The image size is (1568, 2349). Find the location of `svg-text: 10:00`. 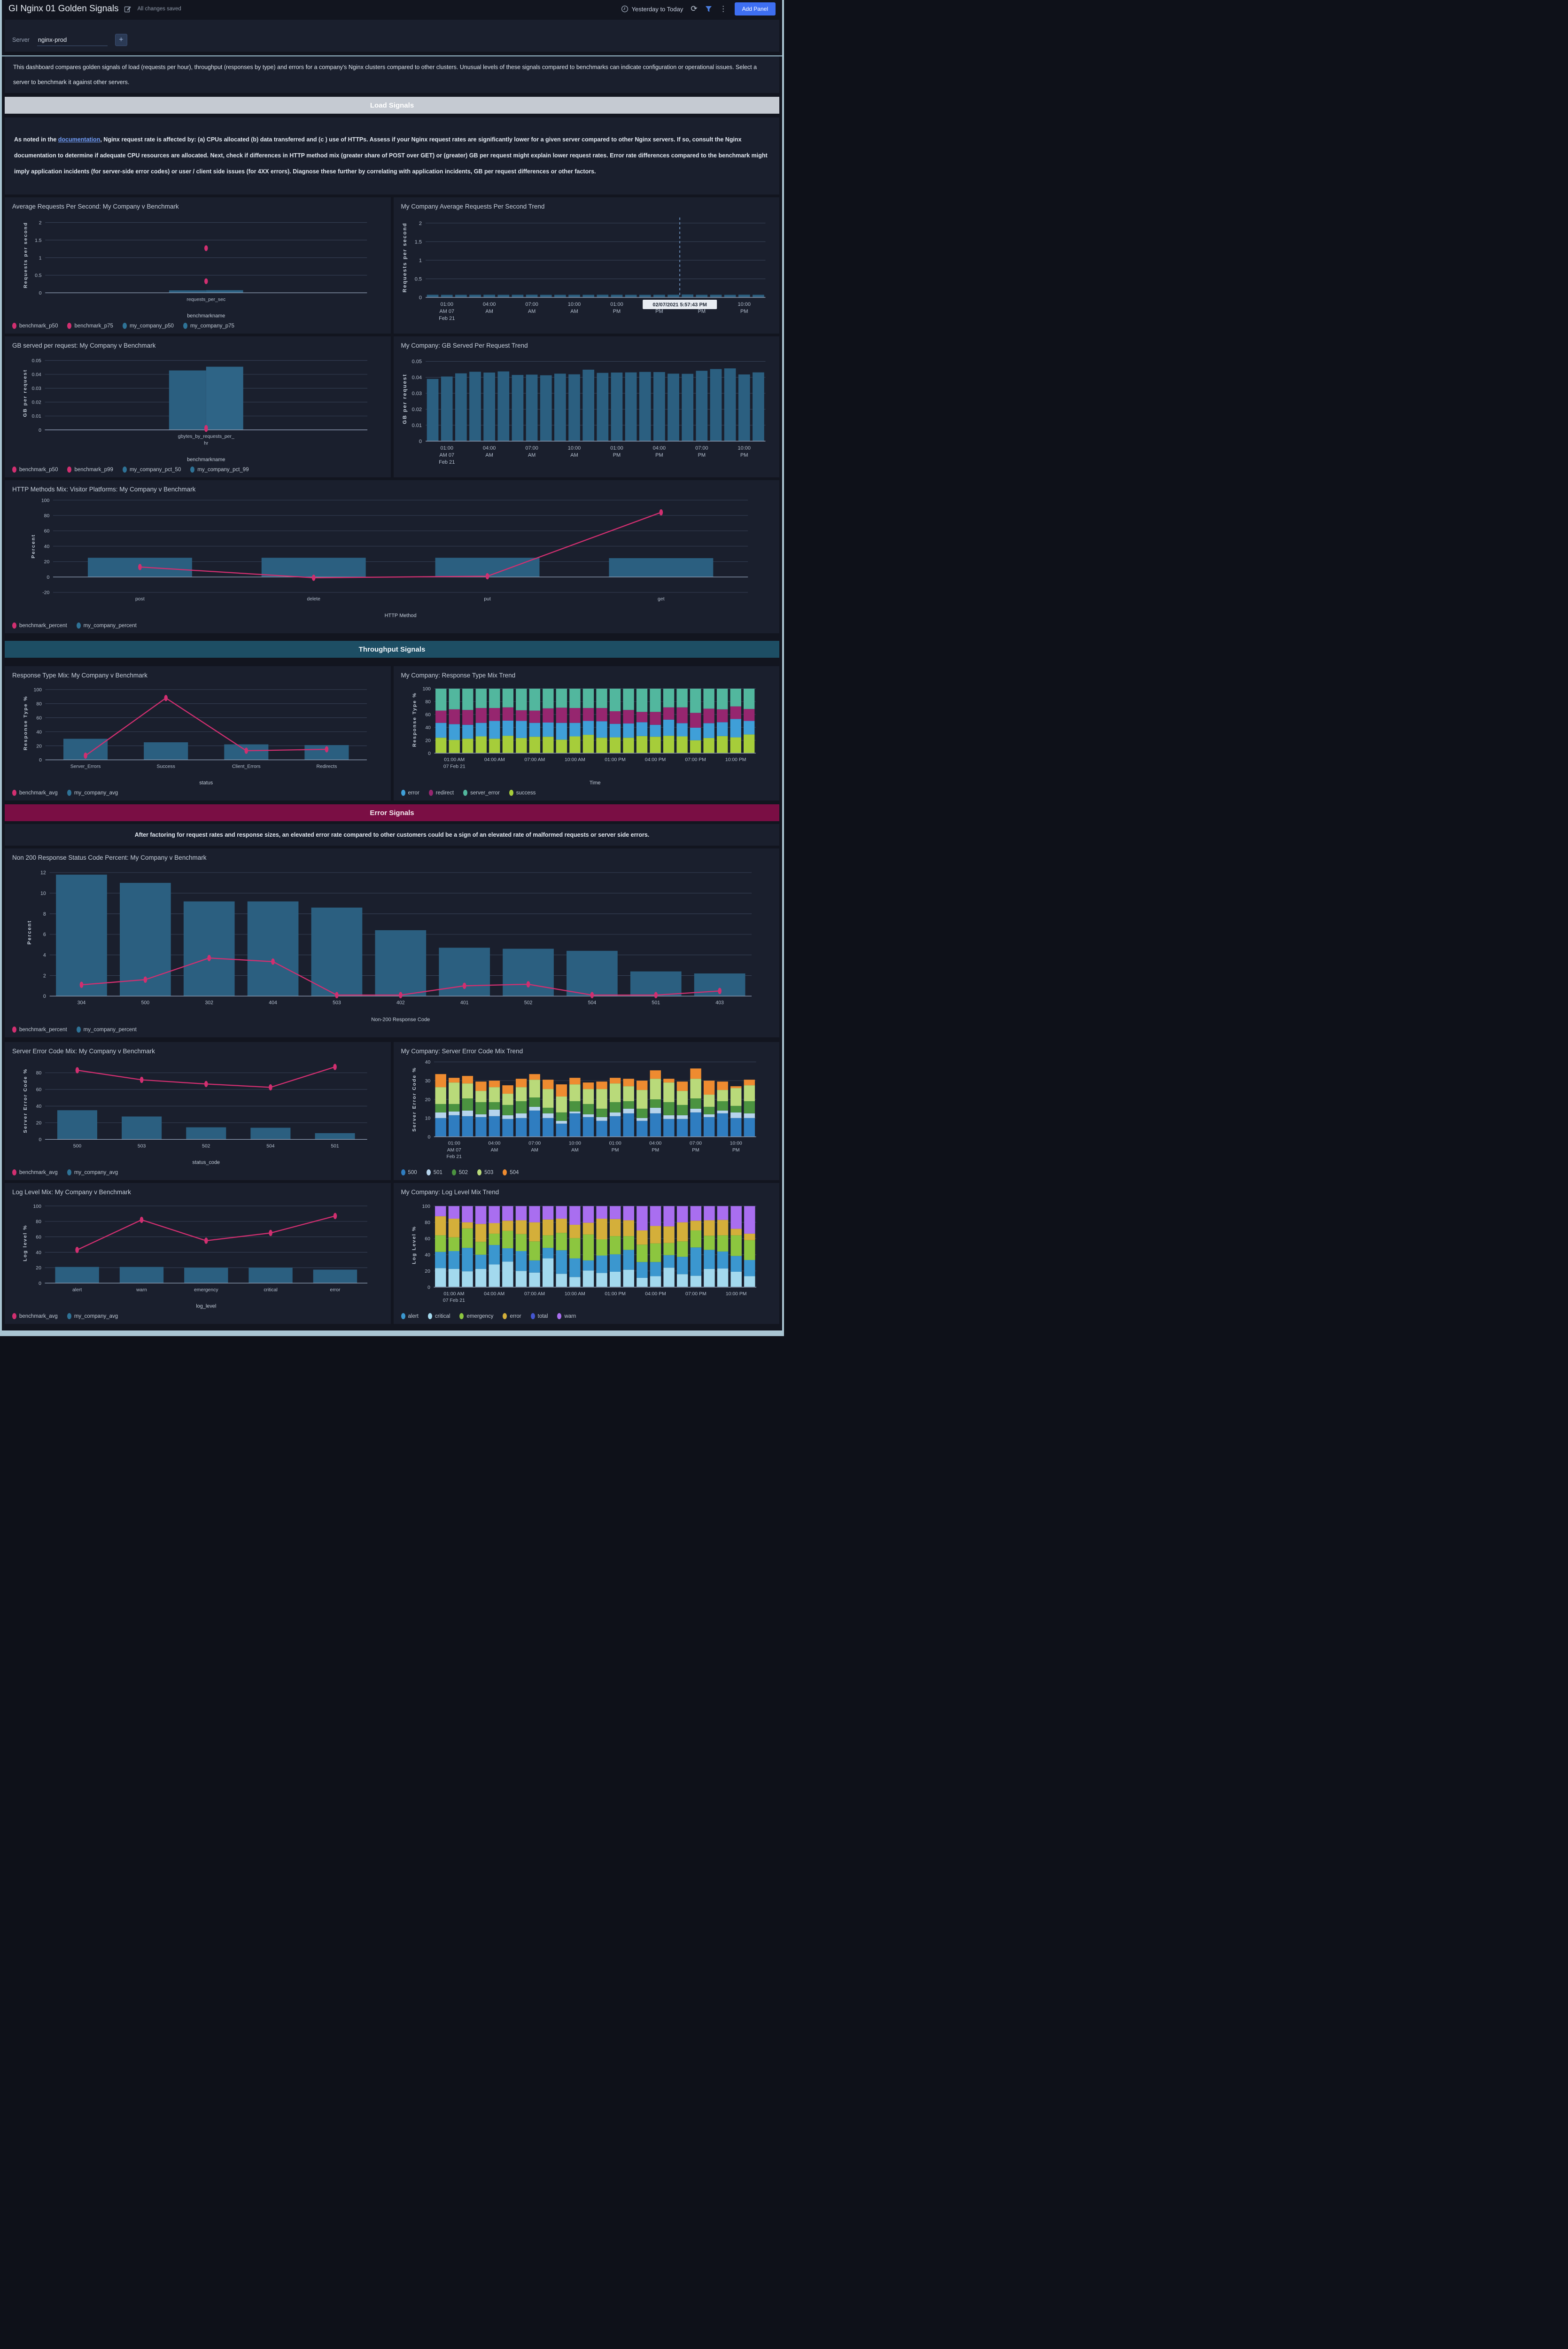

svg-text: 10:00 is located at coordinates (736, 1143).